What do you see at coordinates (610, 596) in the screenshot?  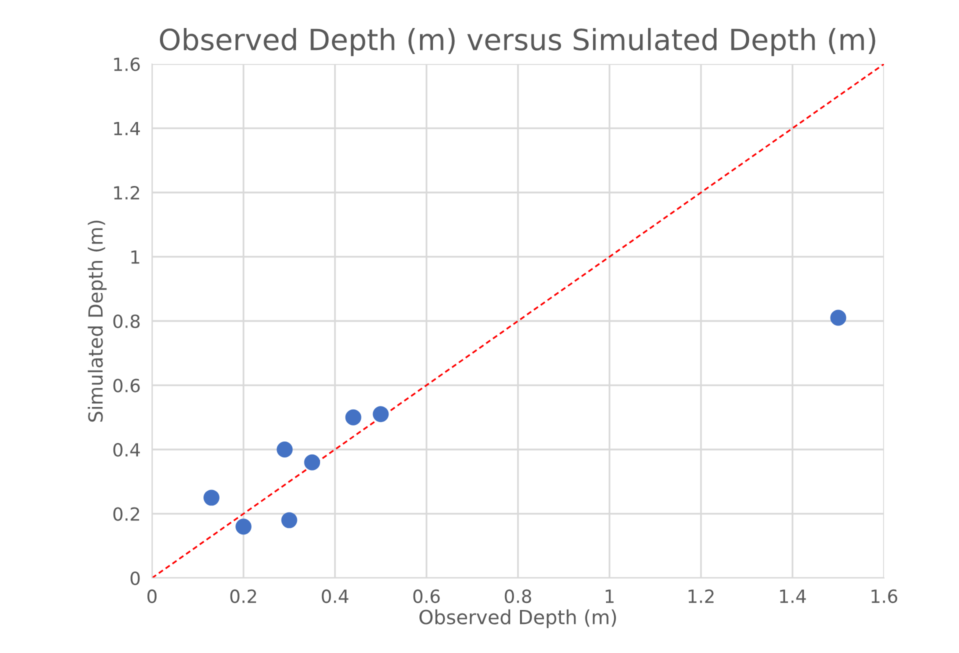 I see `x-tick-label: 1` at bounding box center [610, 596].